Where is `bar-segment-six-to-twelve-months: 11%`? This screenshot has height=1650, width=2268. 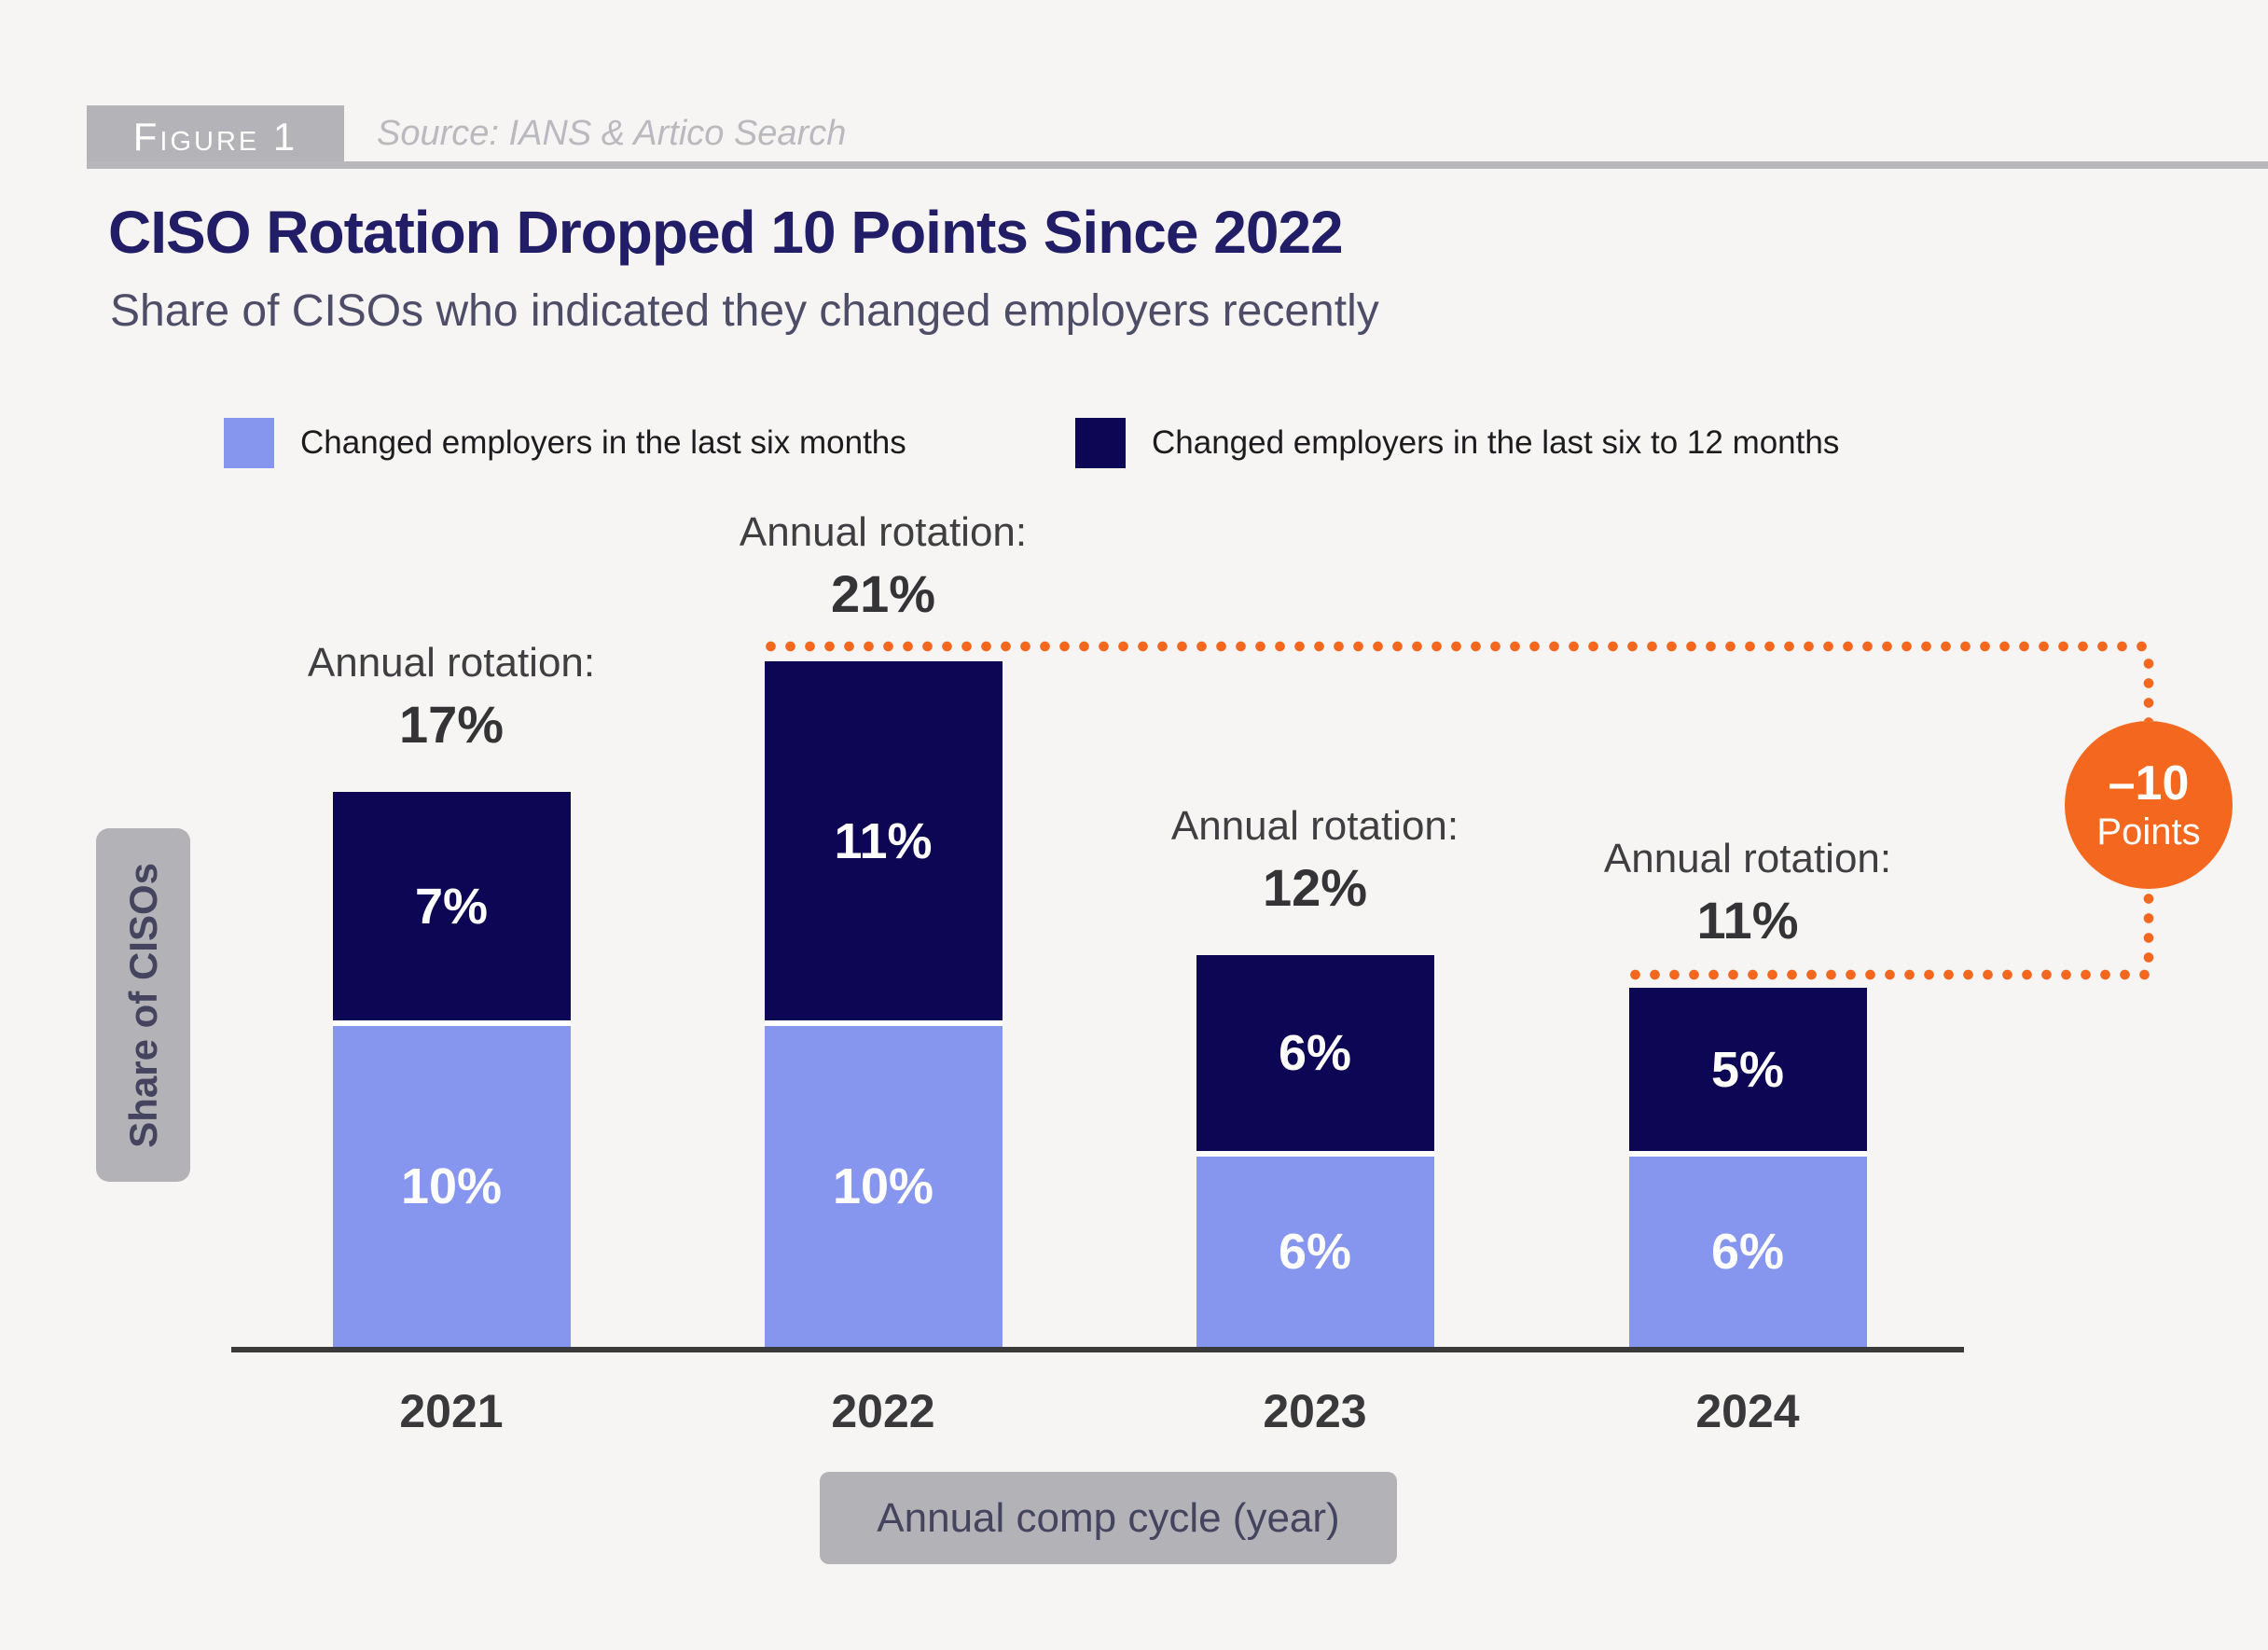 bar-segment-six-to-twelve-months: 11% is located at coordinates (883, 840).